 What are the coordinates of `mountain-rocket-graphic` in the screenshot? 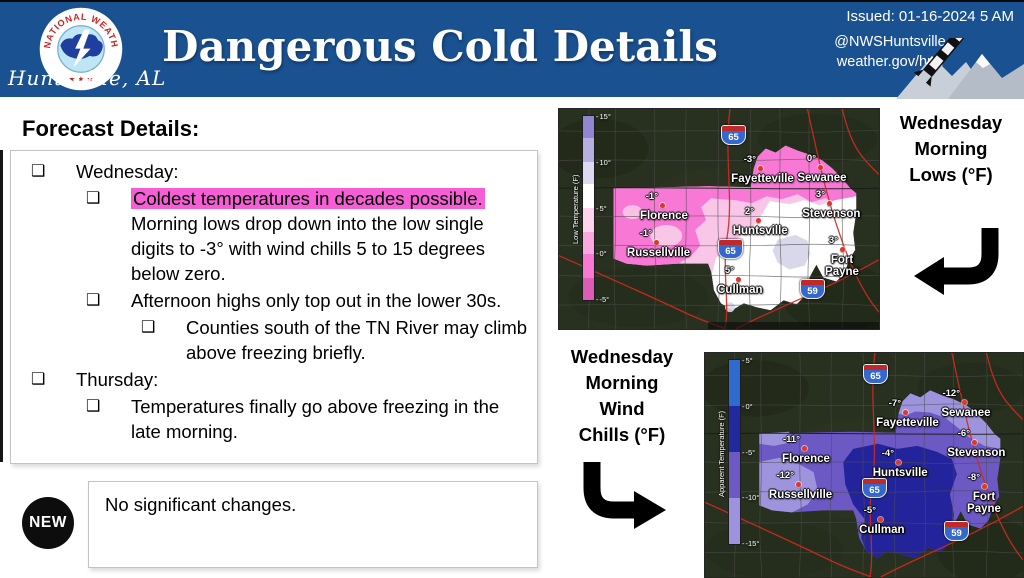 It's located at (960, 68).